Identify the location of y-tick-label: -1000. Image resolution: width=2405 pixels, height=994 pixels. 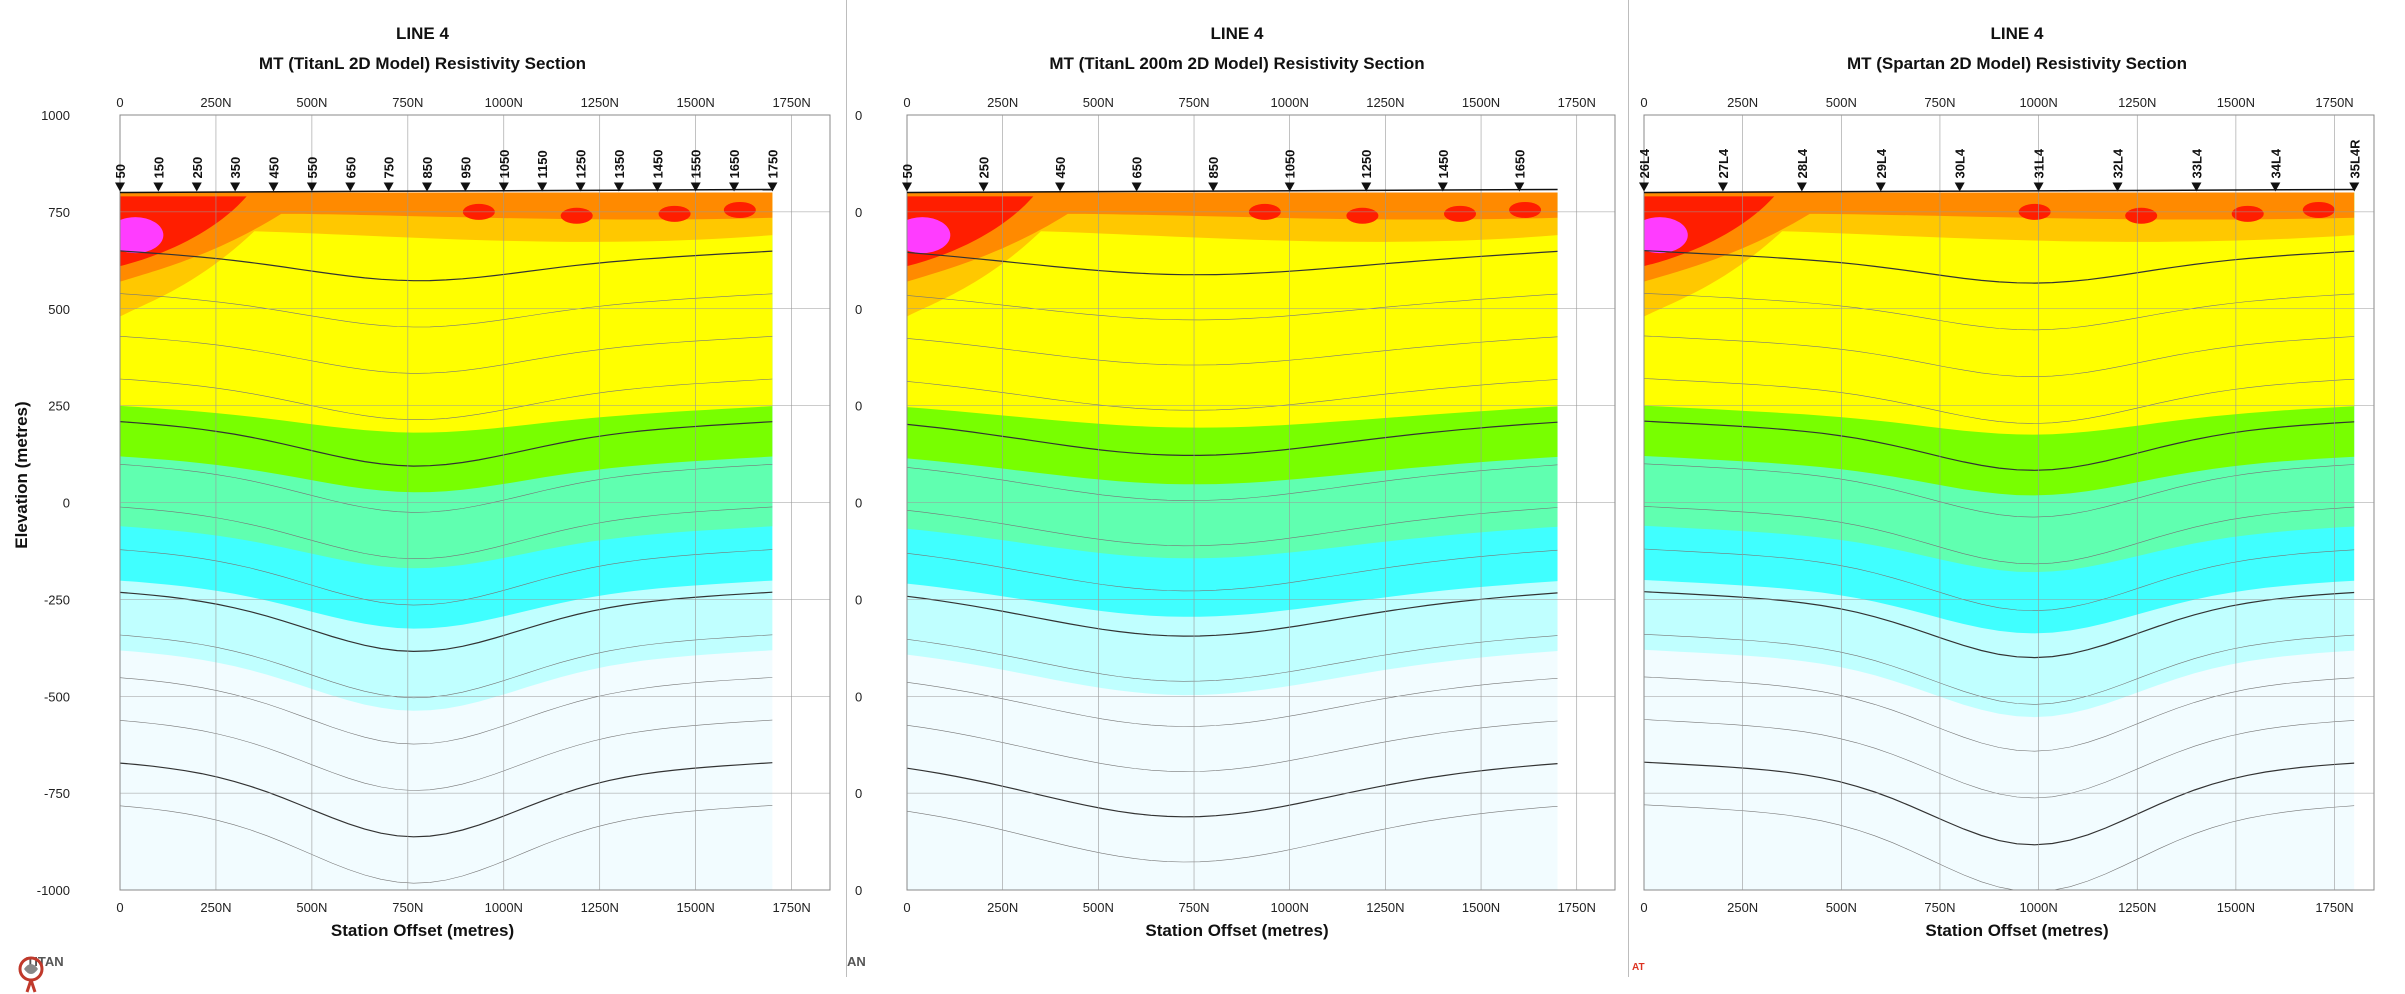
(53, 890).